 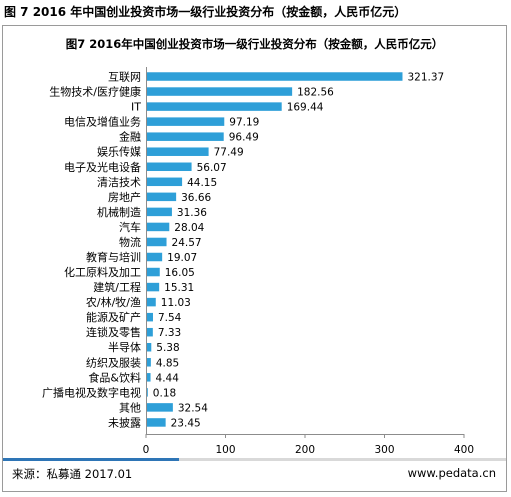 What do you see at coordinates (244, 123) in the screenshot?
I see `value-label: 97.19` at bounding box center [244, 123].